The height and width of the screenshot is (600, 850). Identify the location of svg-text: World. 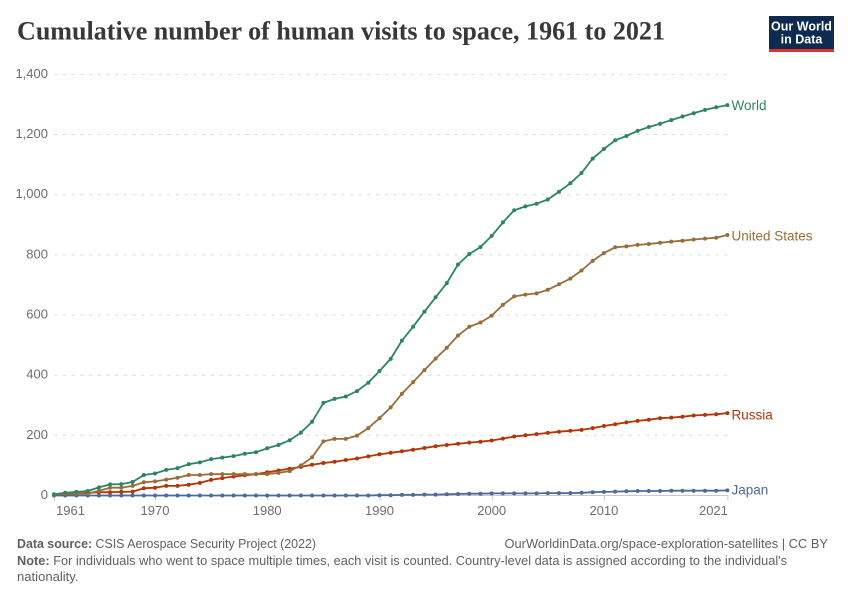
(749, 105).